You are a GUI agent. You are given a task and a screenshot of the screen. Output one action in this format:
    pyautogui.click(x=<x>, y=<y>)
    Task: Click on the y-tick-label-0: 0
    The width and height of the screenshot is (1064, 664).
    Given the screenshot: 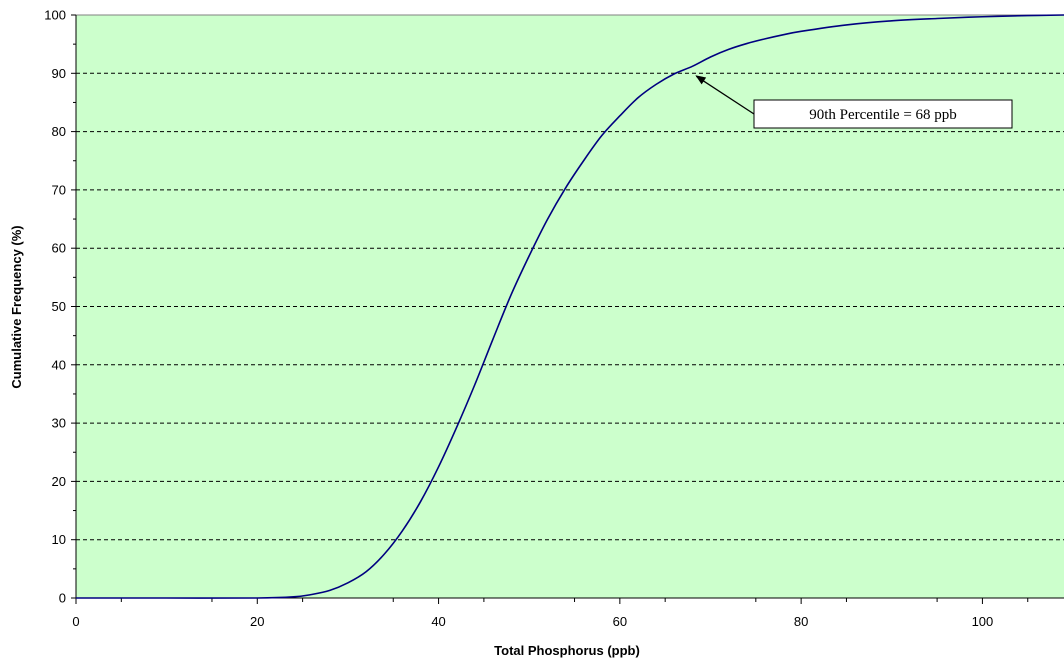 What is the action you would take?
    pyautogui.click(x=62, y=598)
    